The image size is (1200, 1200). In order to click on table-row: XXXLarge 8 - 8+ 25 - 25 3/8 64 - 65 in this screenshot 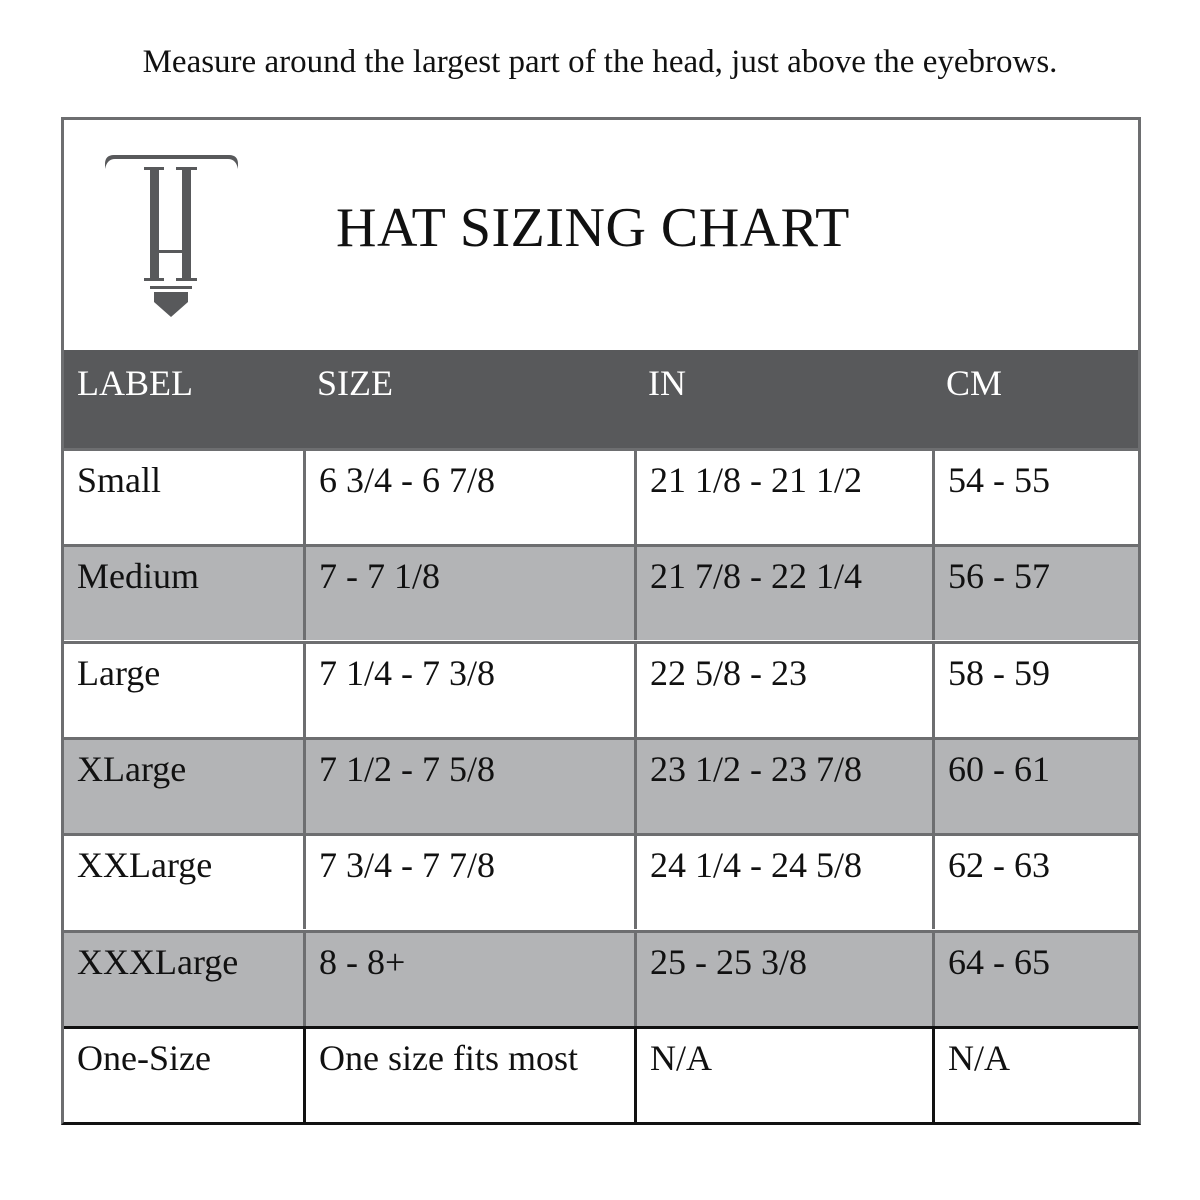, I will do `click(601, 977)`.